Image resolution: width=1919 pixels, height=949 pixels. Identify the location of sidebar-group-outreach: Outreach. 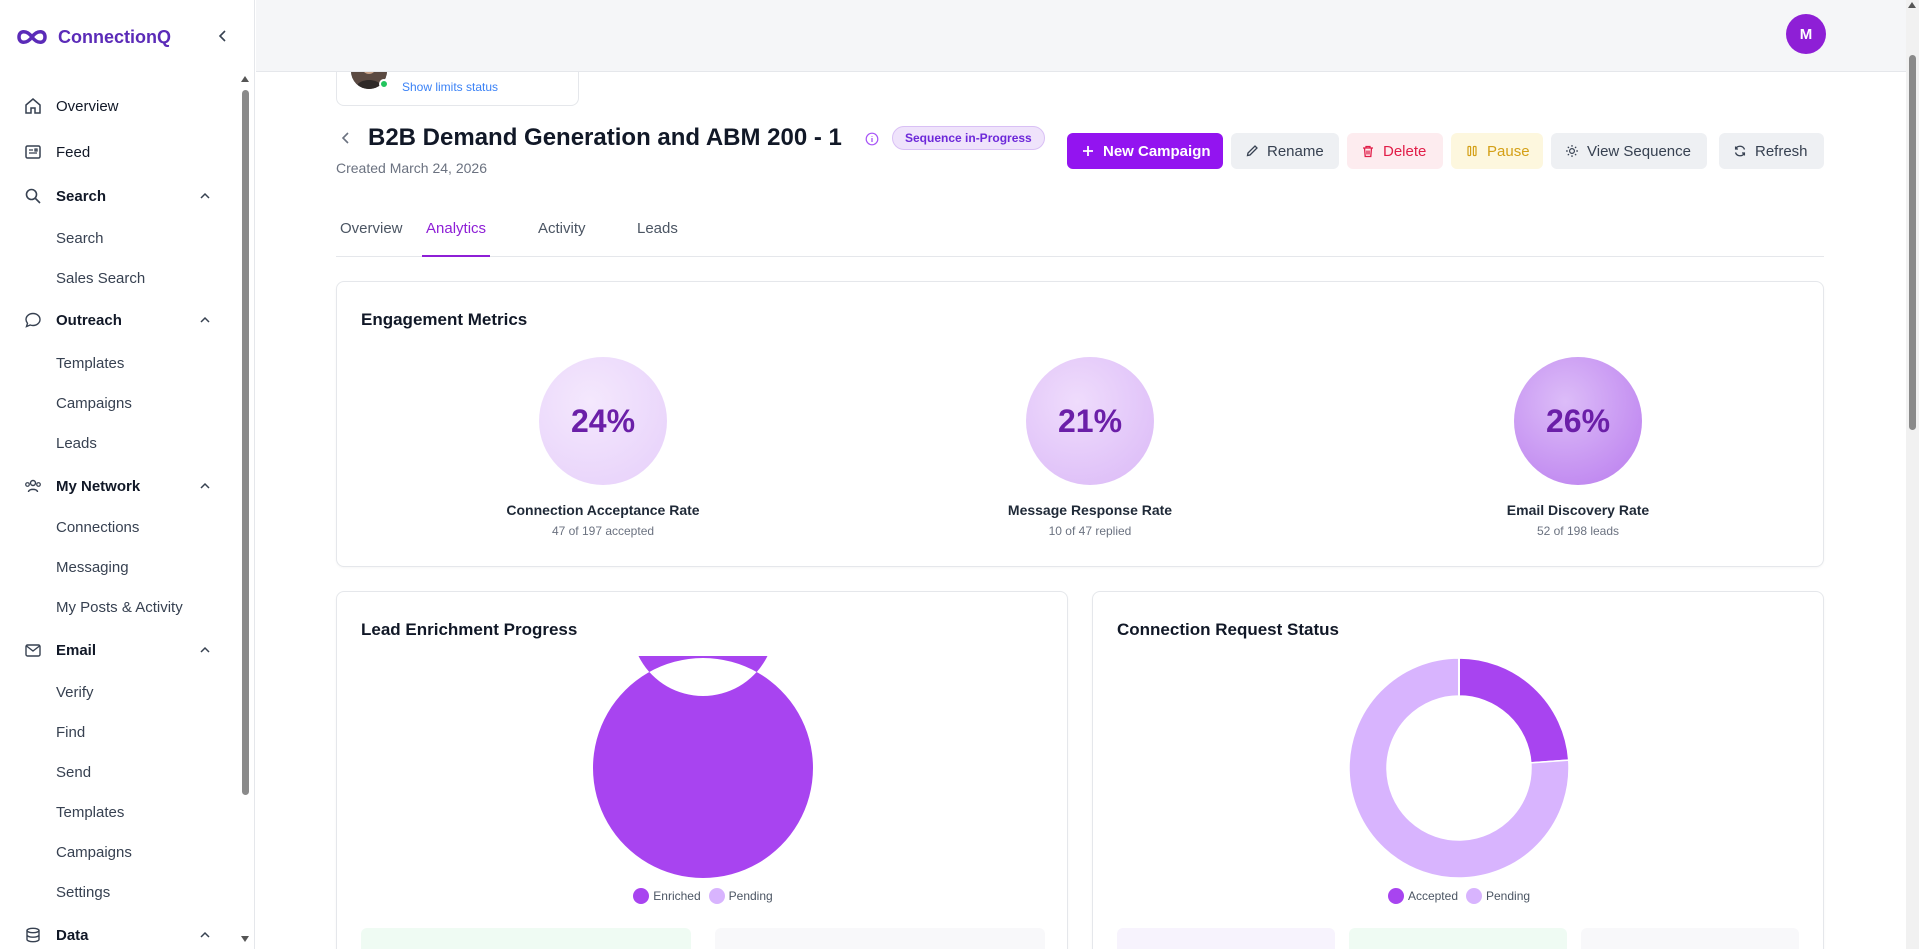
(120, 320).